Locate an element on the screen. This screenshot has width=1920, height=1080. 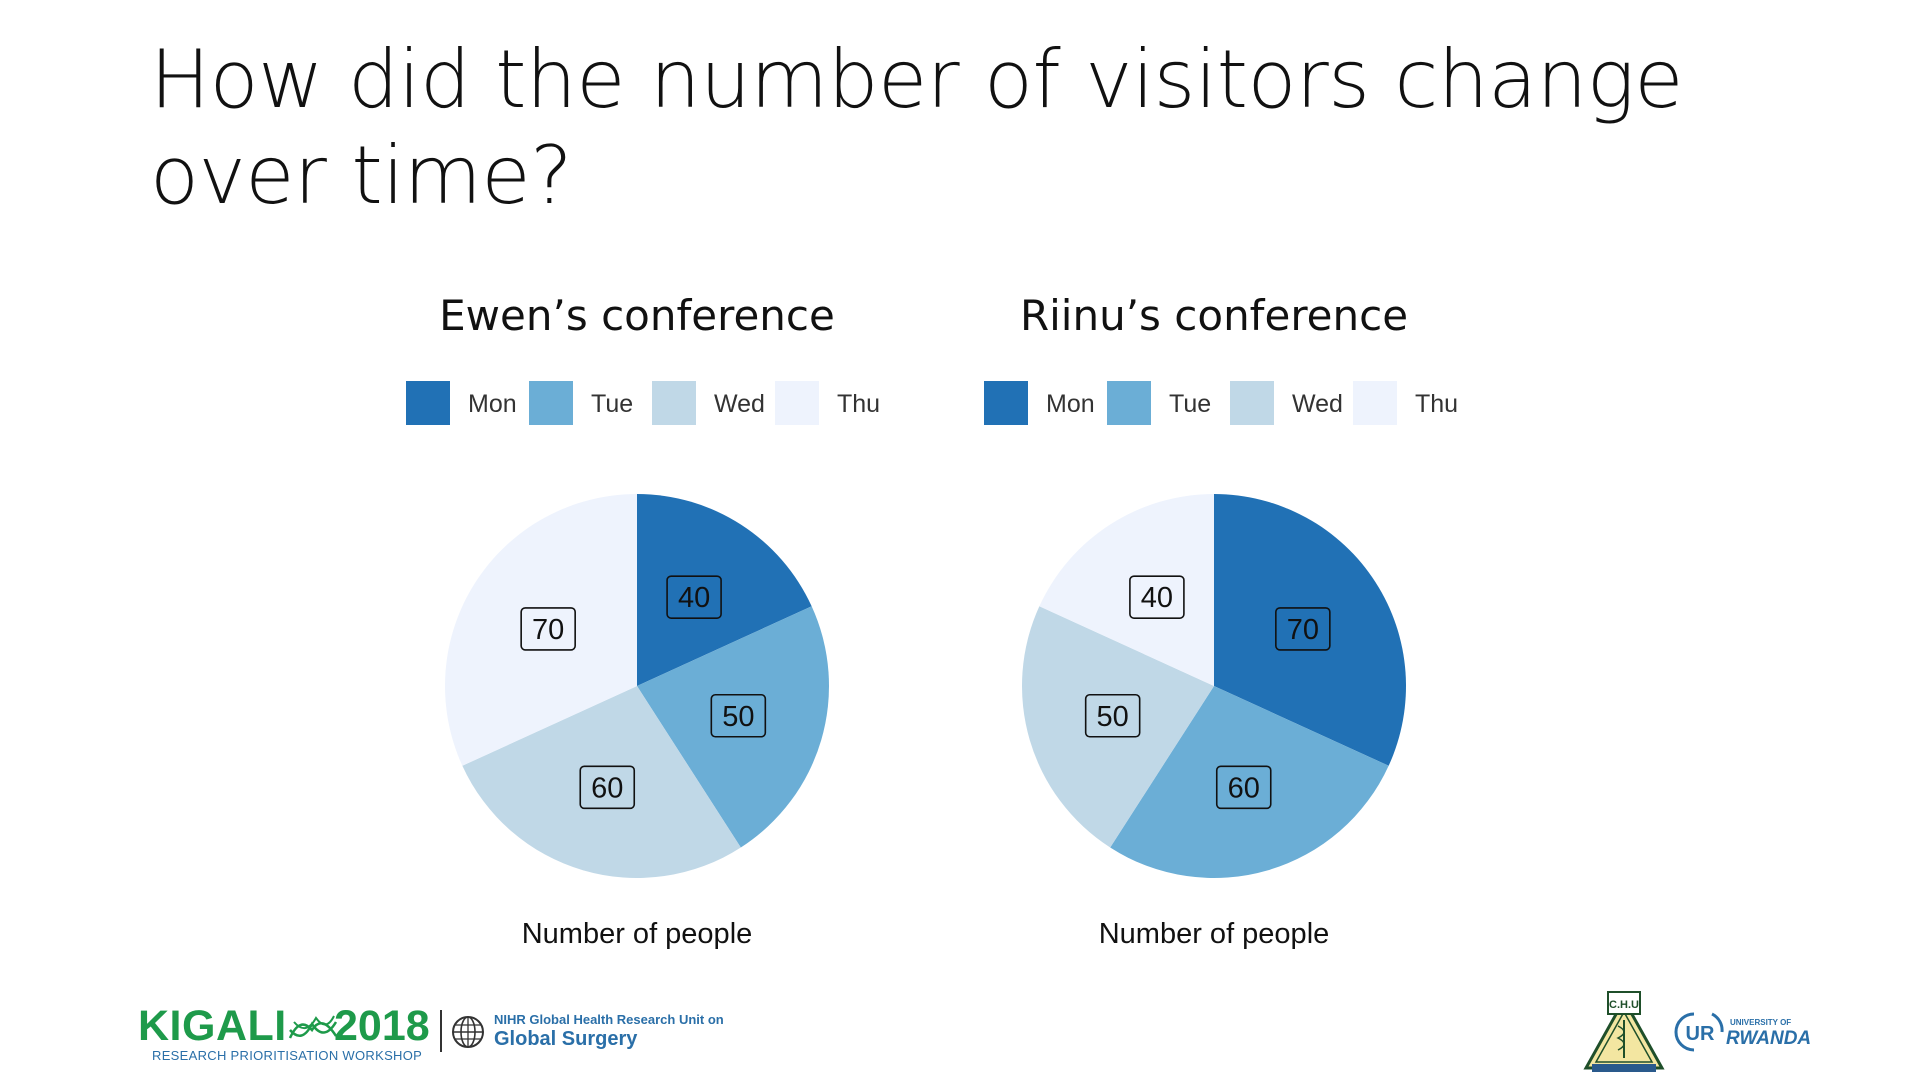
data-label-wed: 60 is located at coordinates (607, 787).